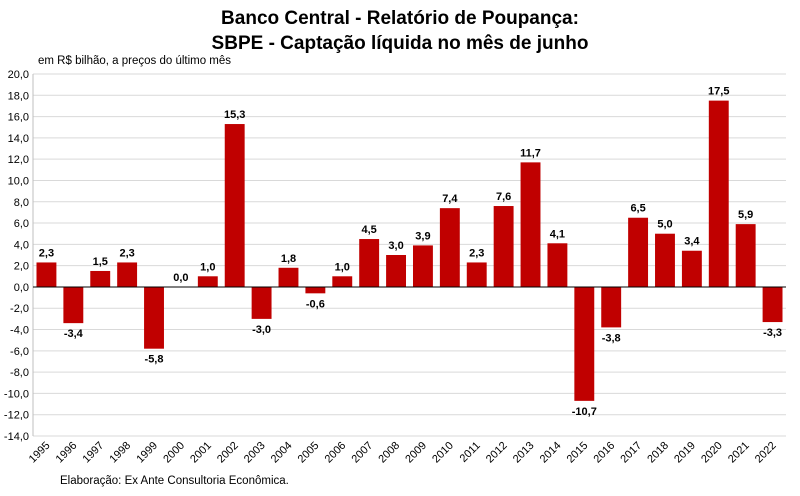  What do you see at coordinates (692, 242) in the screenshot?
I see `data-label: 3,4` at bounding box center [692, 242].